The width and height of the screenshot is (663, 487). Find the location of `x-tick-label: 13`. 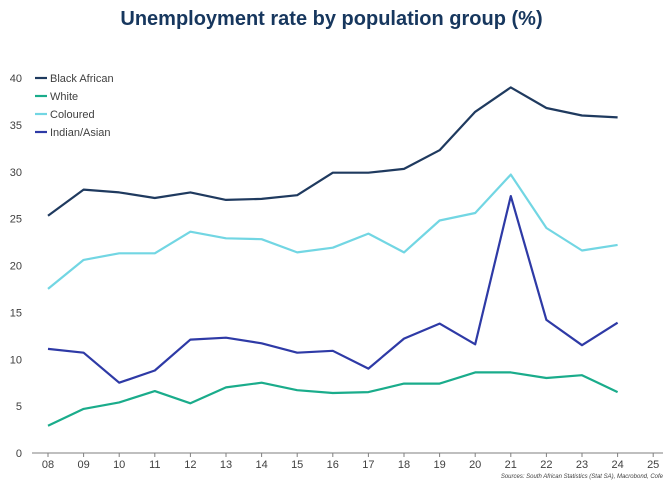

x-tick-label: 13 is located at coordinates (226, 465).